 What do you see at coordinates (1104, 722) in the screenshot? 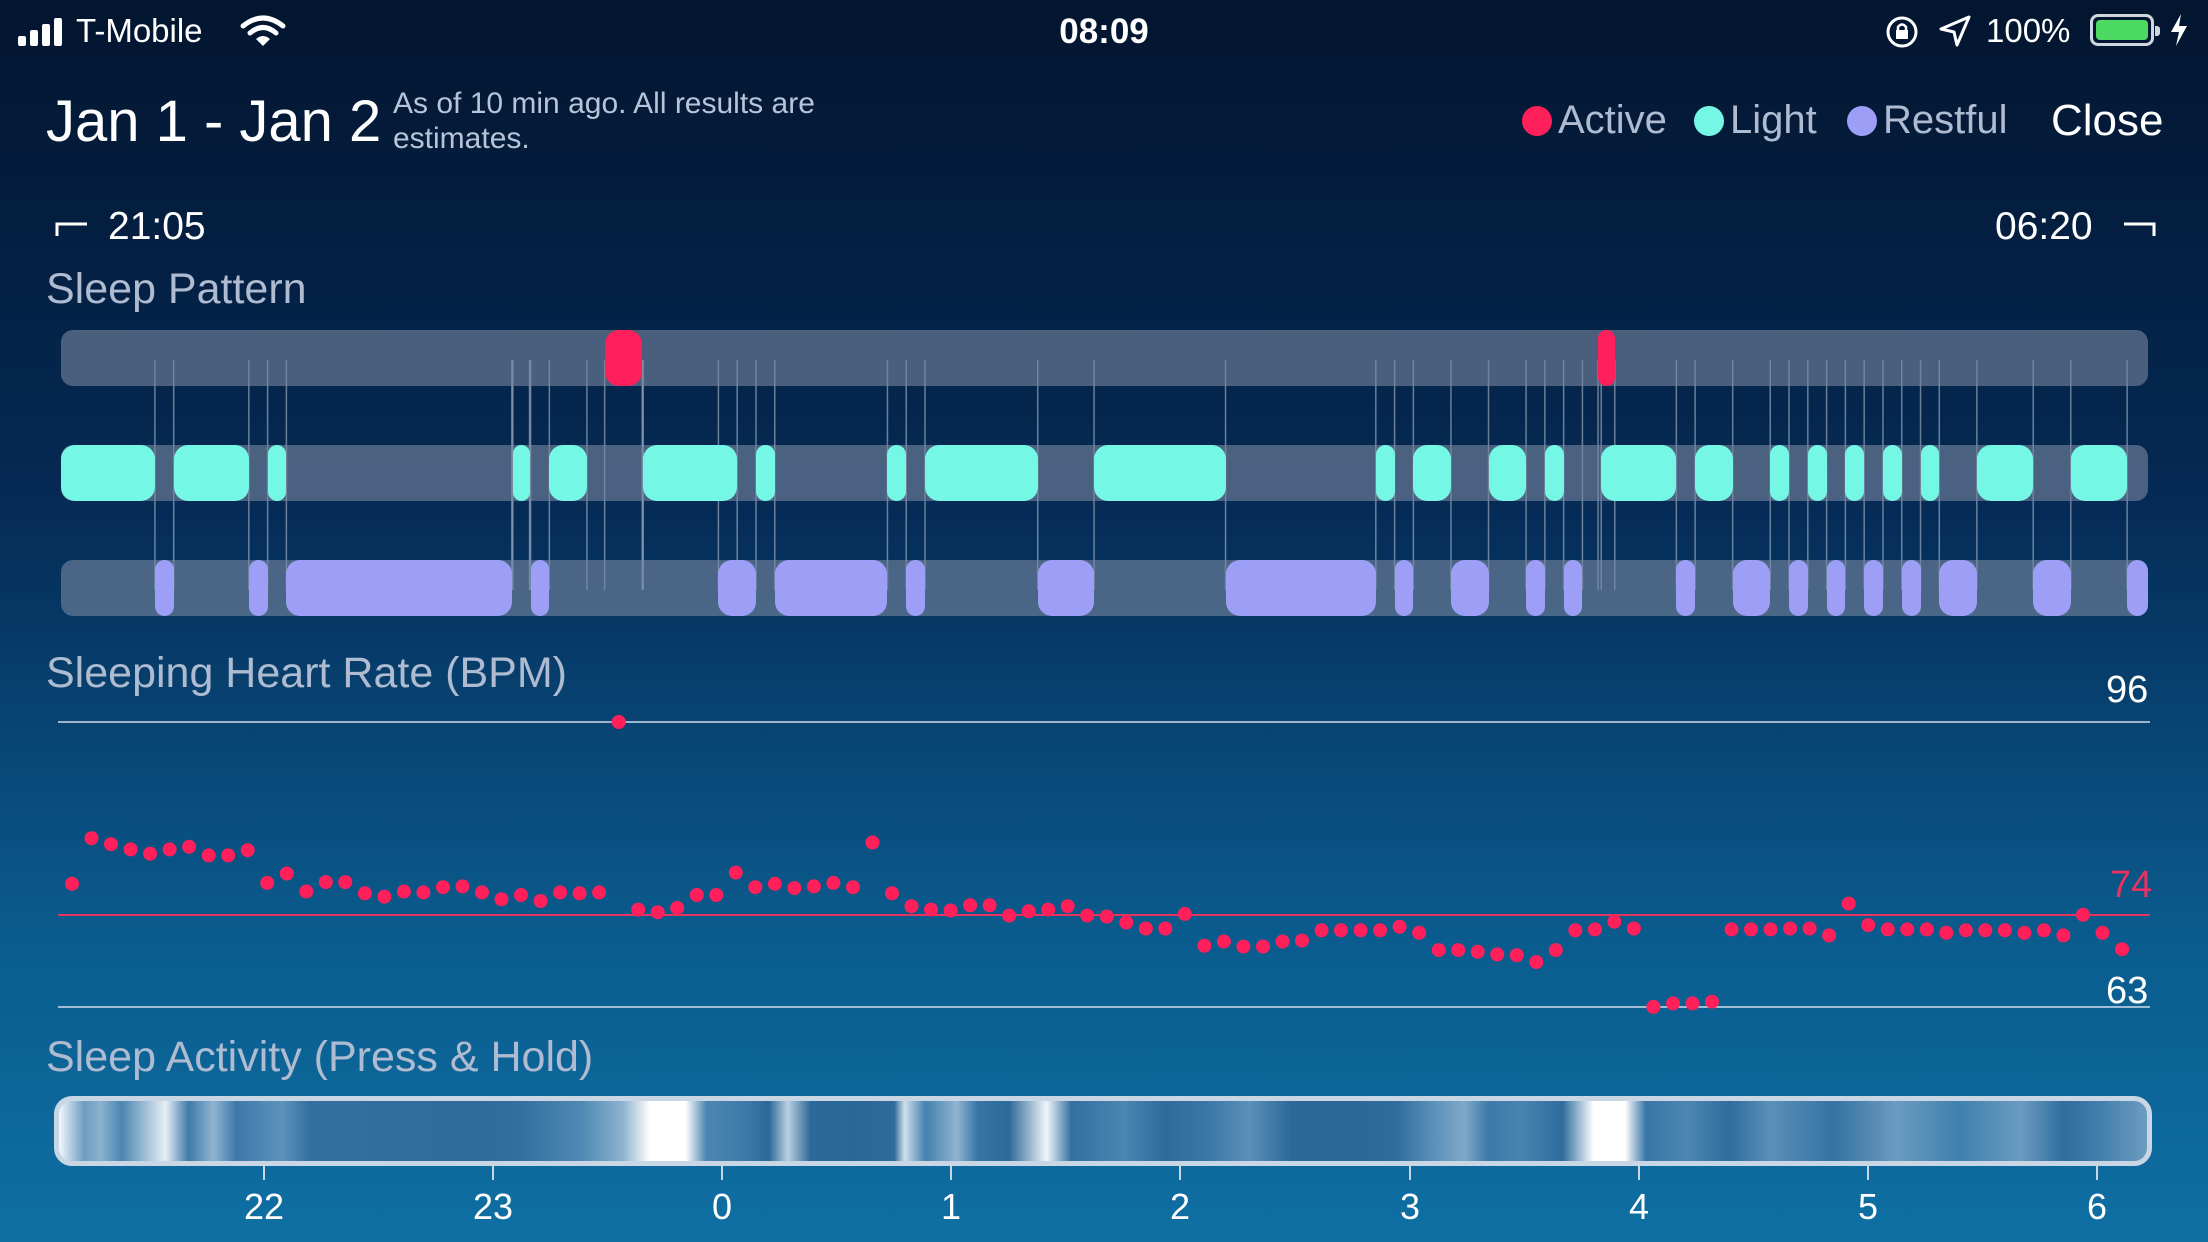
I see `hr-max-line` at bounding box center [1104, 722].